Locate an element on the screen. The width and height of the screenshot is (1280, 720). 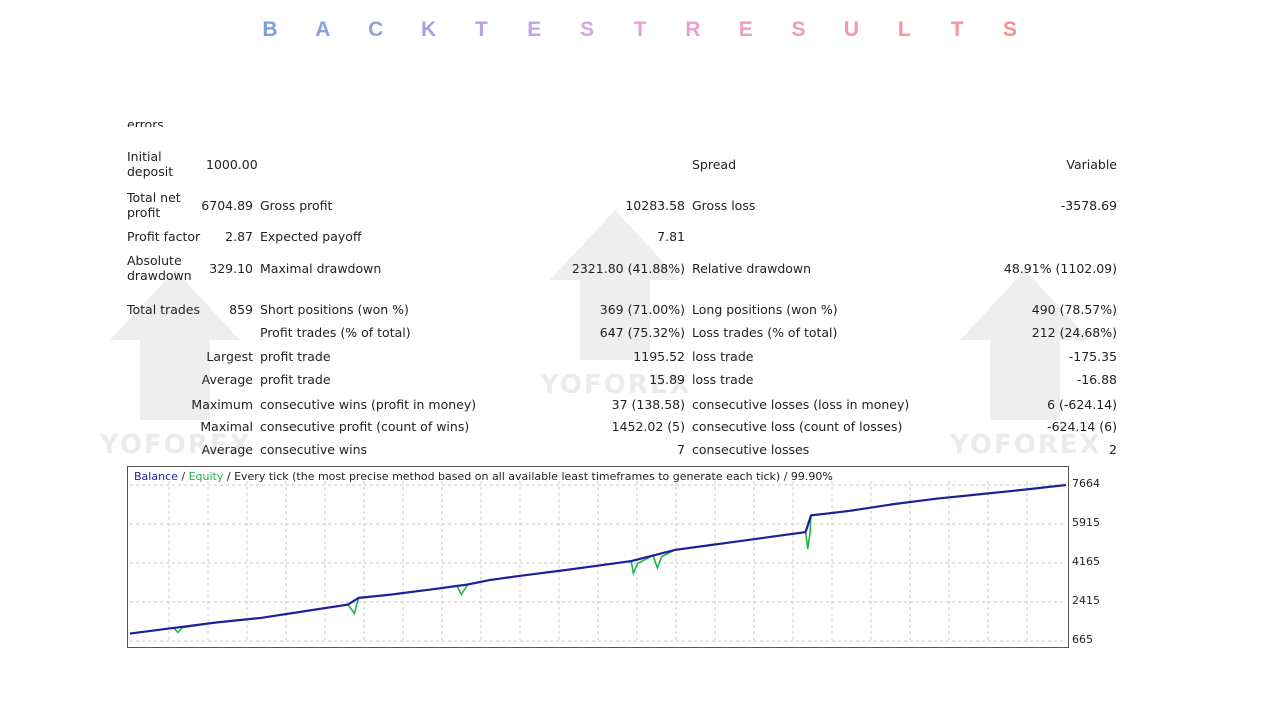
max-consec-losses-value: 6 (-624.14) is located at coordinates (1082, 404).